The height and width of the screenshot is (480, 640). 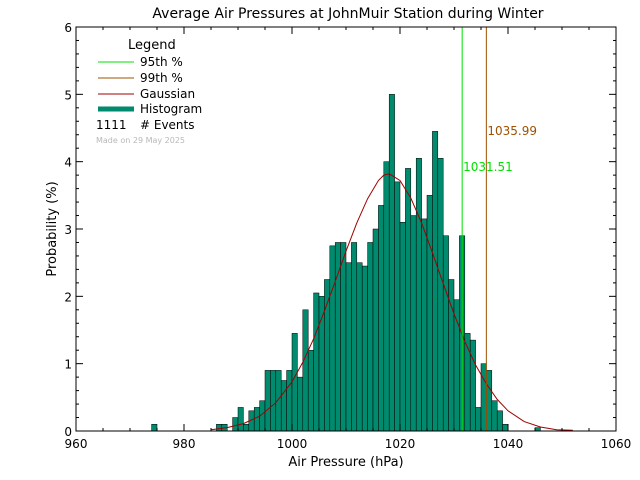 I want to click on y-tick-label: 1, so click(x=68, y=365).